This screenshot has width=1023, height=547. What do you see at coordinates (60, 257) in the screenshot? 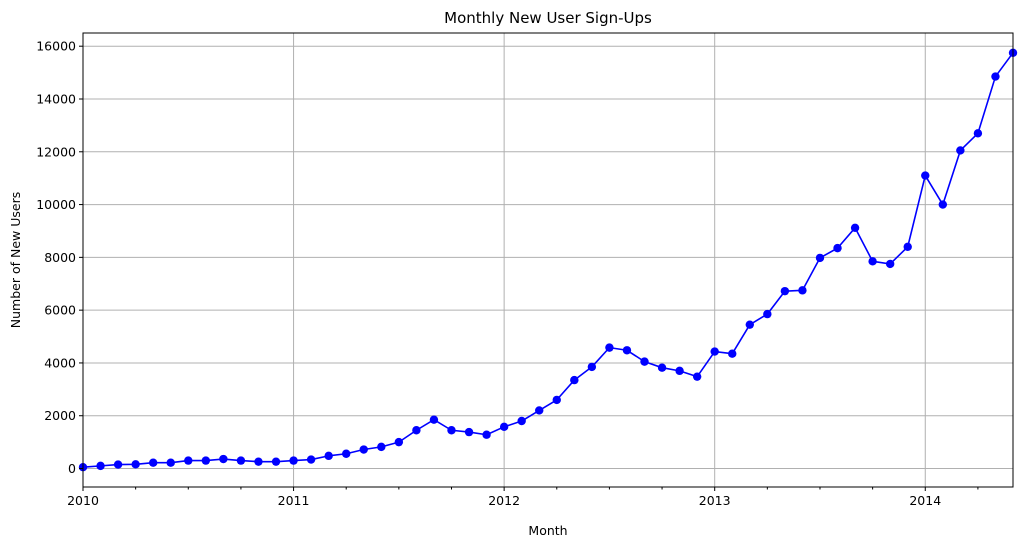
I see `y-tick-label: 8000` at bounding box center [60, 257].